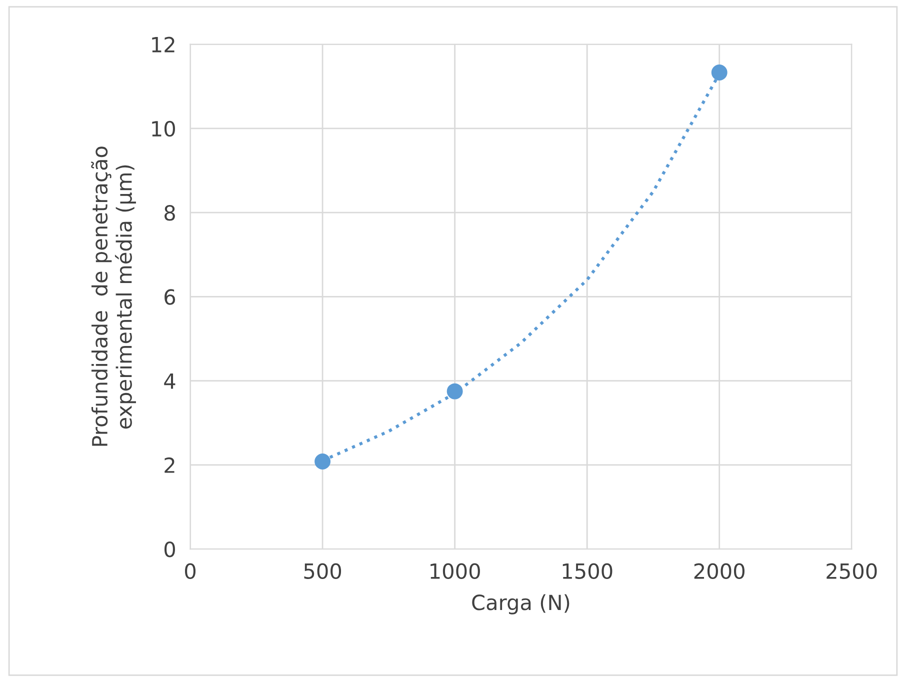 The width and height of the screenshot is (906, 682). What do you see at coordinates (163, 44) in the screenshot?
I see `y-tick-label: 12` at bounding box center [163, 44].